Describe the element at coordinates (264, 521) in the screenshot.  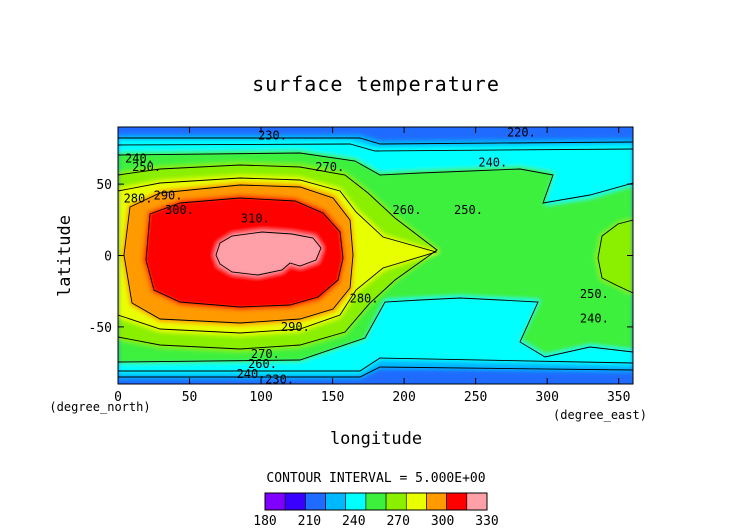
I see `colorbar-tick-label: 180` at that location.